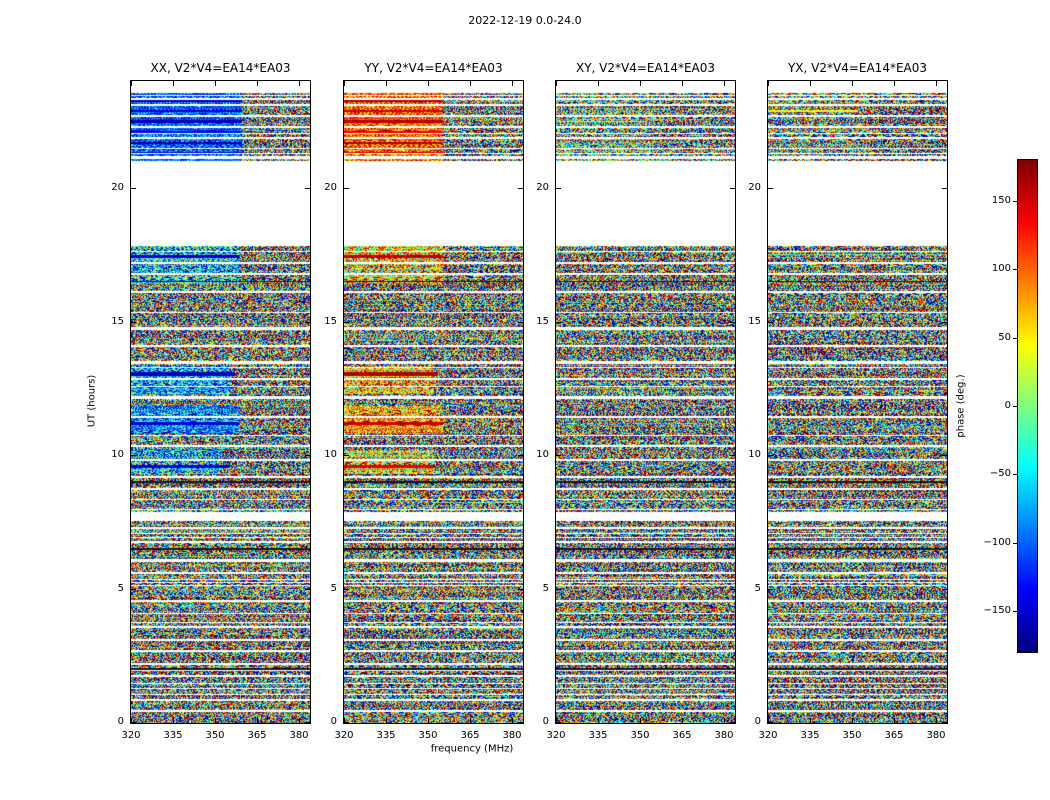 The height and width of the screenshot is (800, 1050). I want to click on heatmap-xx, so click(220, 402).